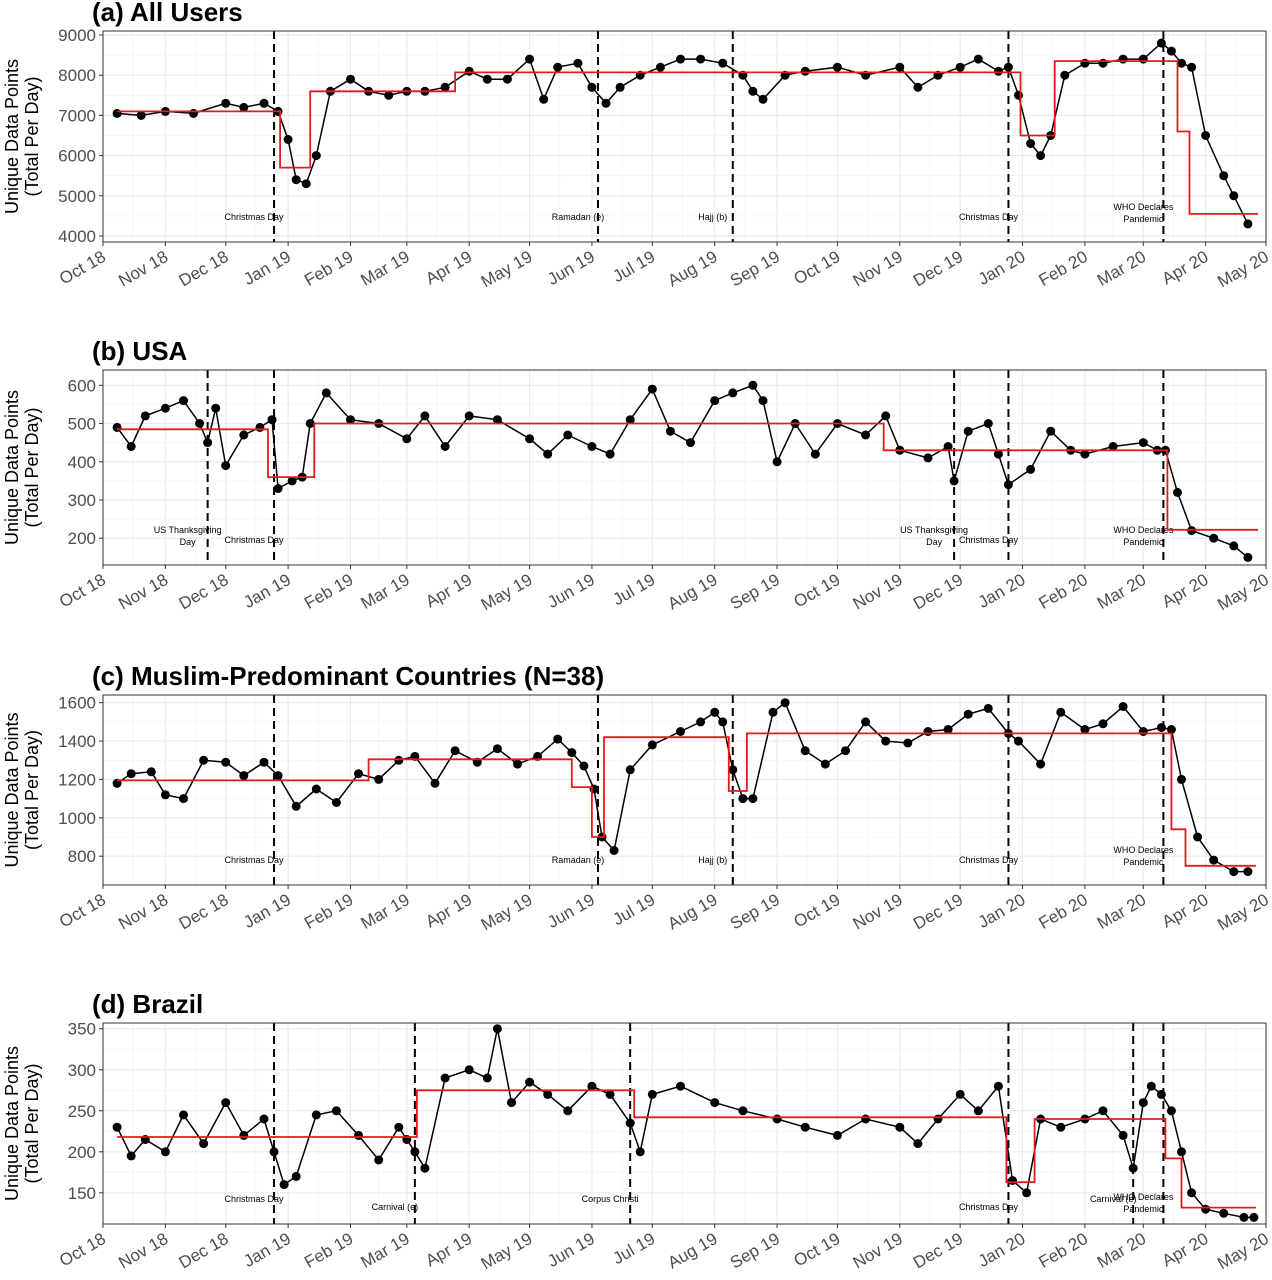 This screenshot has height=1280, width=1272. Describe the element at coordinates (140, 351) in the screenshot. I see `panel-title: (b) USA` at that location.